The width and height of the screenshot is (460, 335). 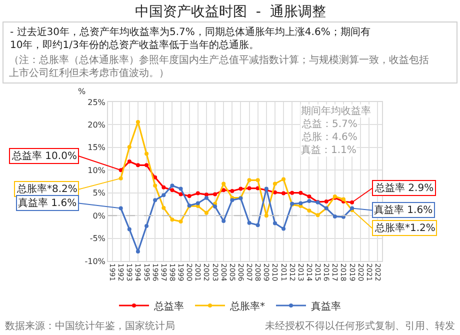 I want to click on y-tick-label: 10%, so click(x=97, y=170).